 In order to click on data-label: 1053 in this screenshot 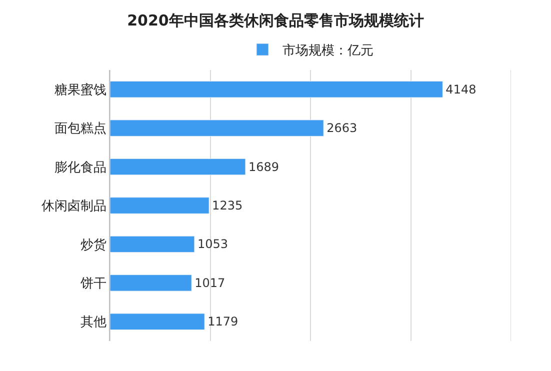, I will do `click(212, 244)`.